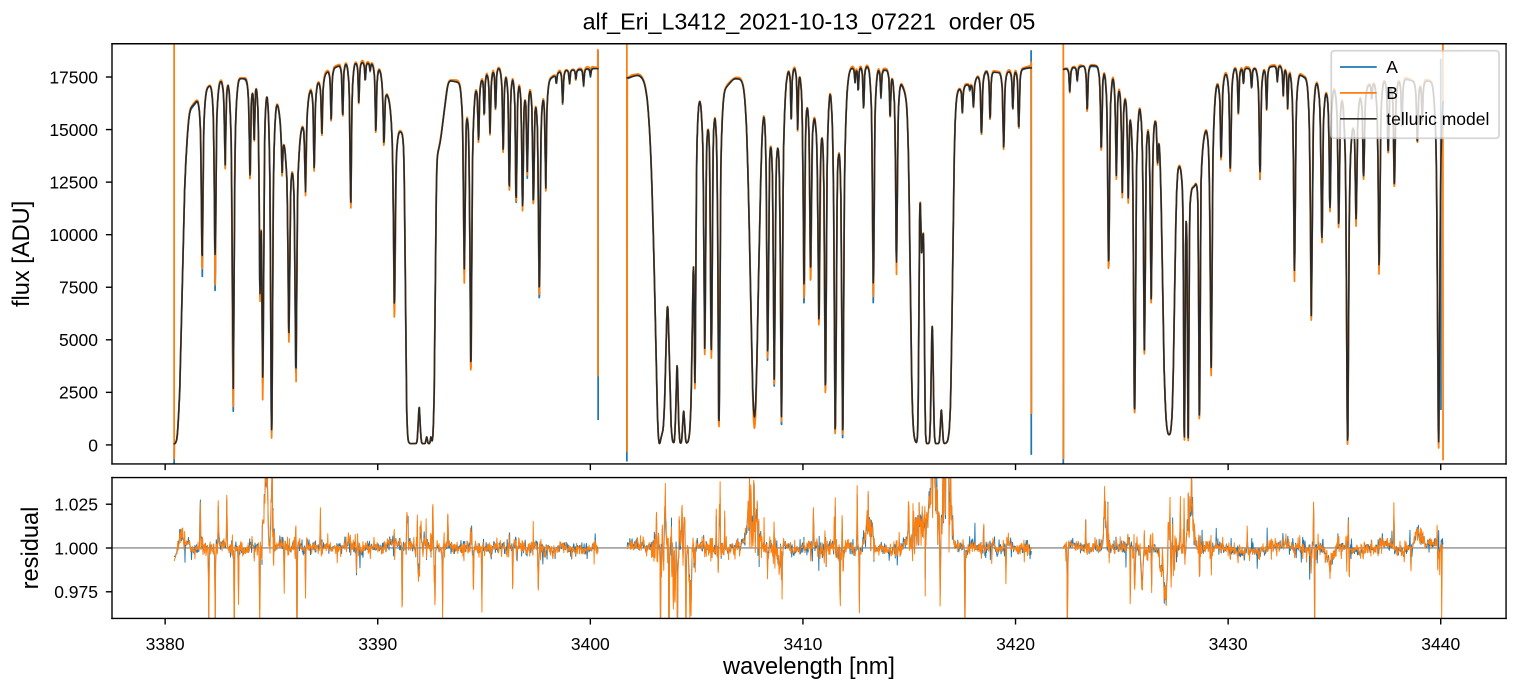  I want to click on svg-text: A, so click(1392, 67).